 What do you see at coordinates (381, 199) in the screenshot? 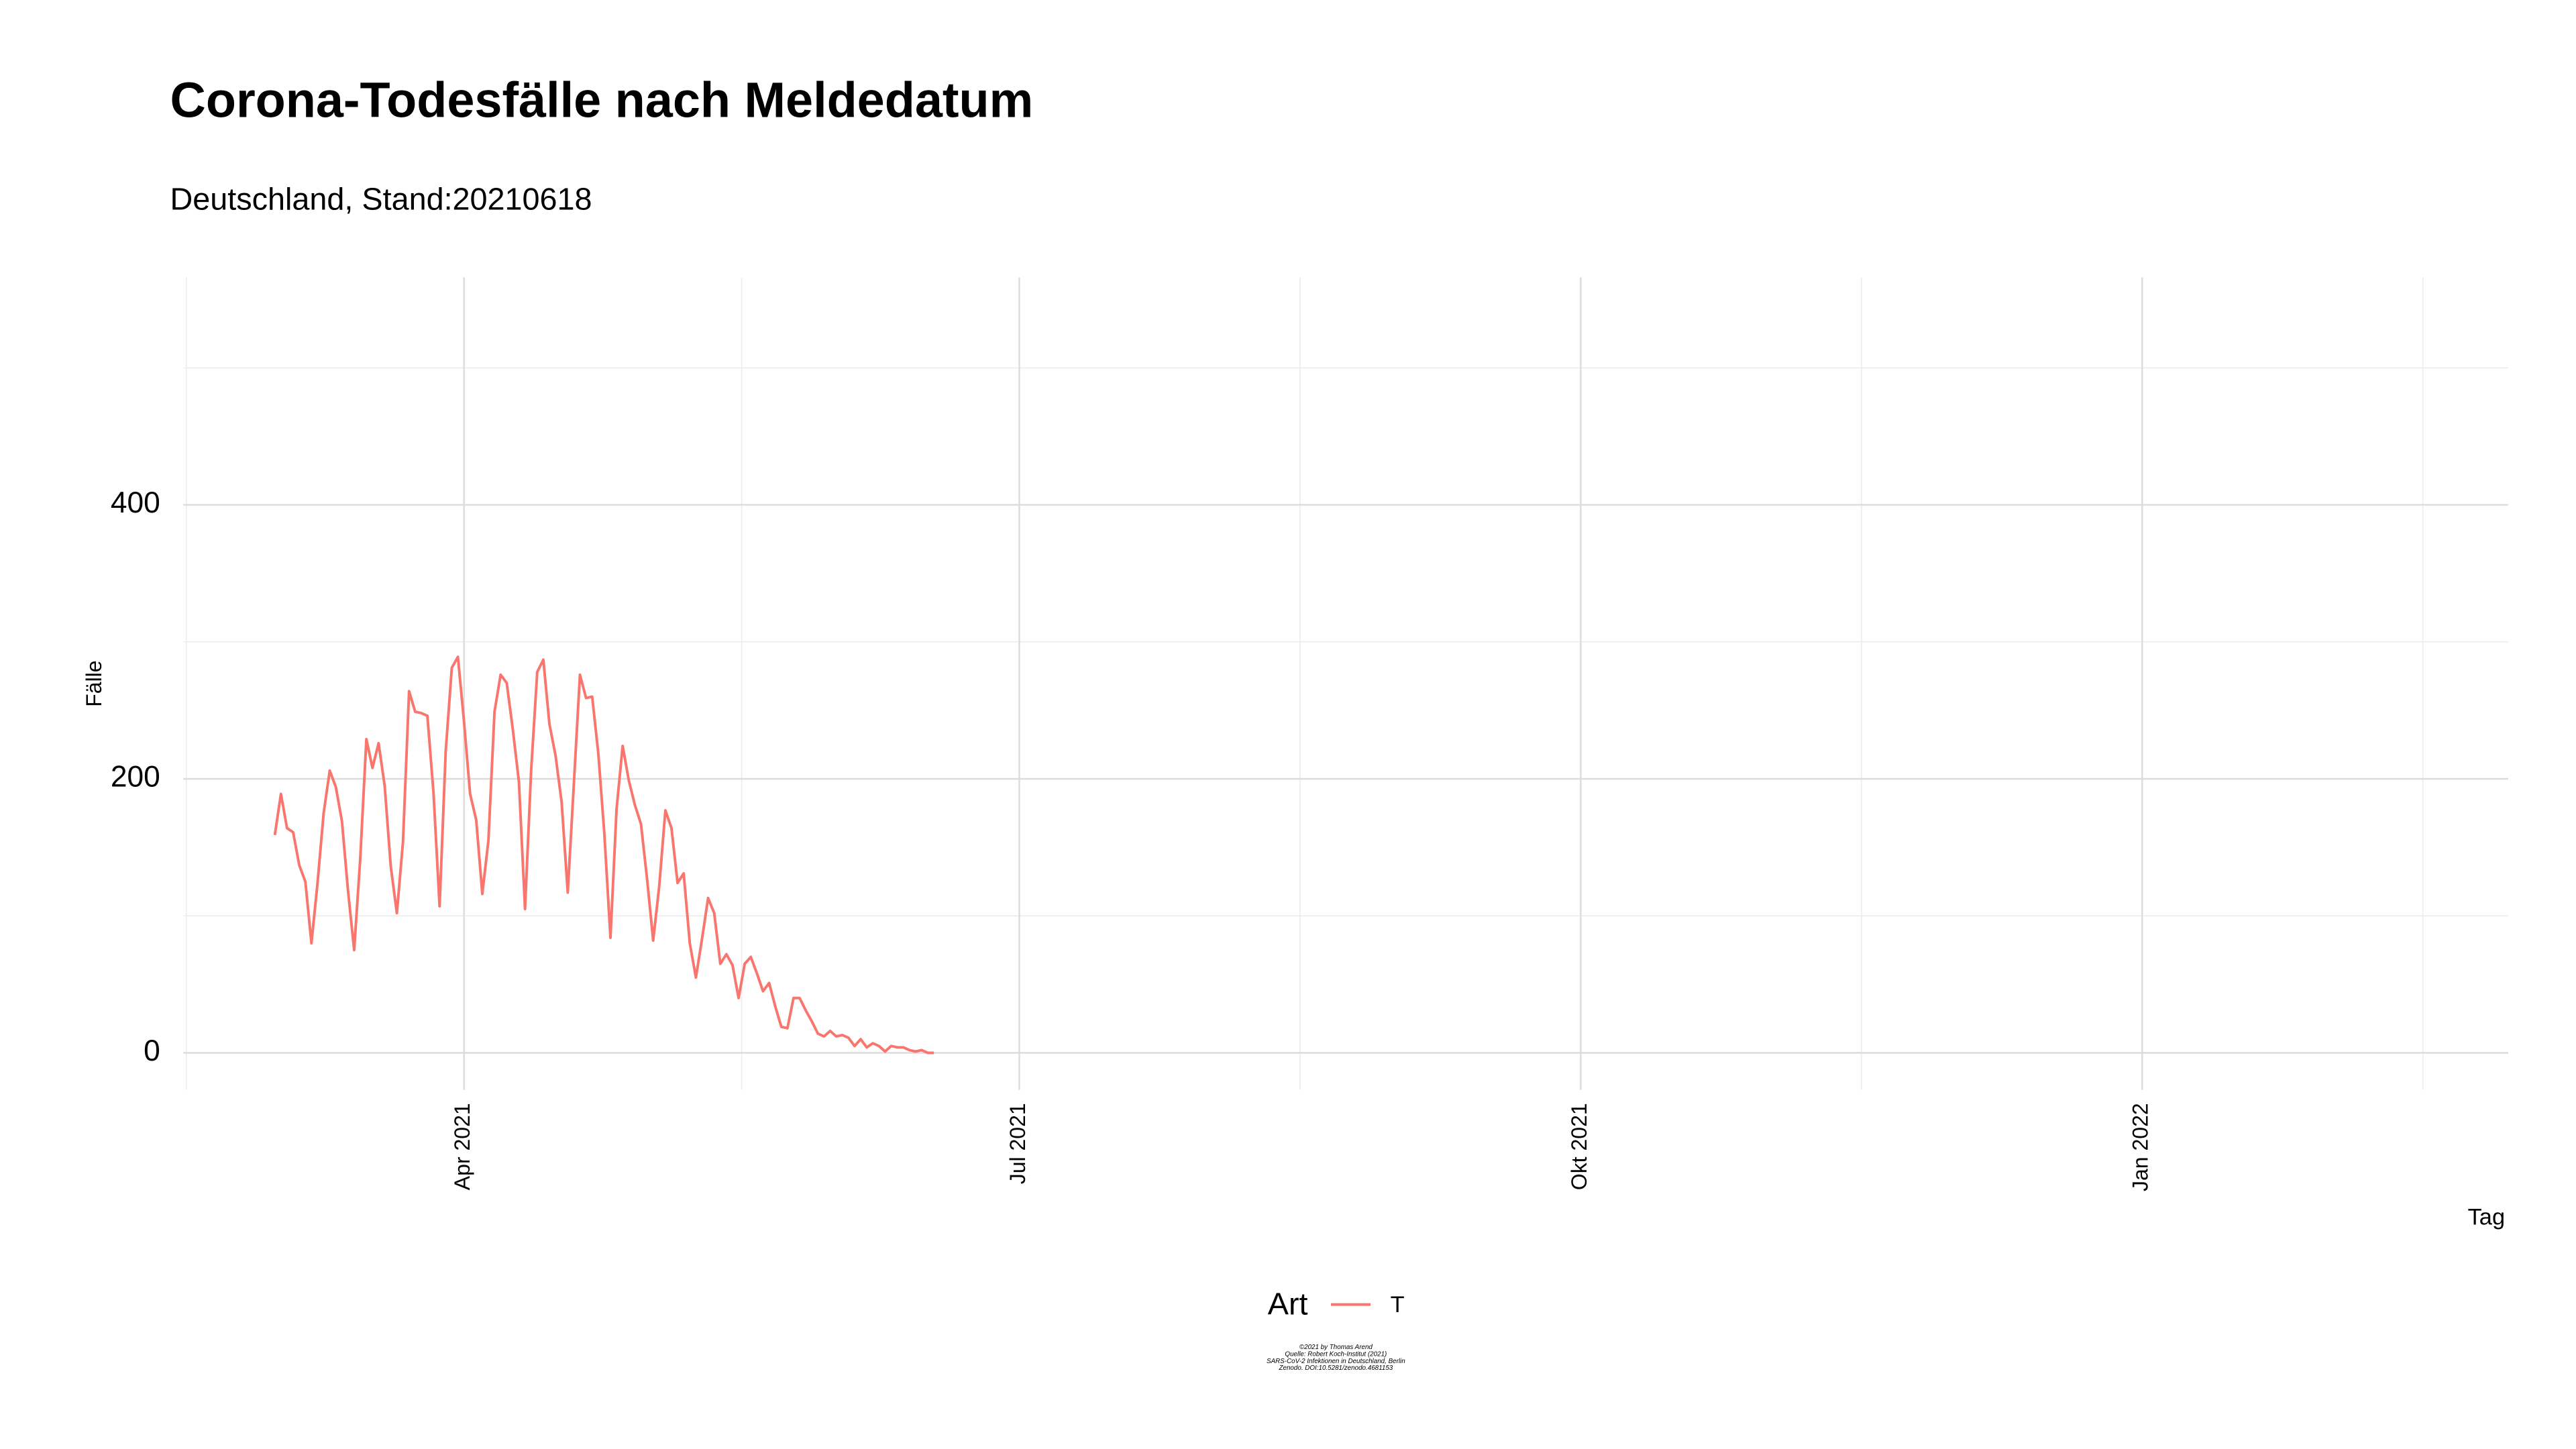
I see `chart-subtitle: Deutschland, Stand:20210618` at bounding box center [381, 199].